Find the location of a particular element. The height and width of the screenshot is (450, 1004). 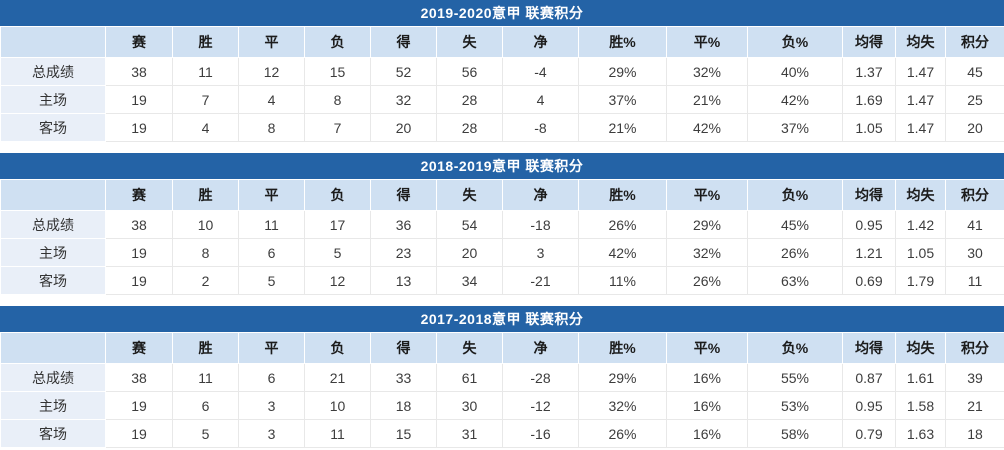

cell-loss-pct: 26% is located at coordinates (795, 252).